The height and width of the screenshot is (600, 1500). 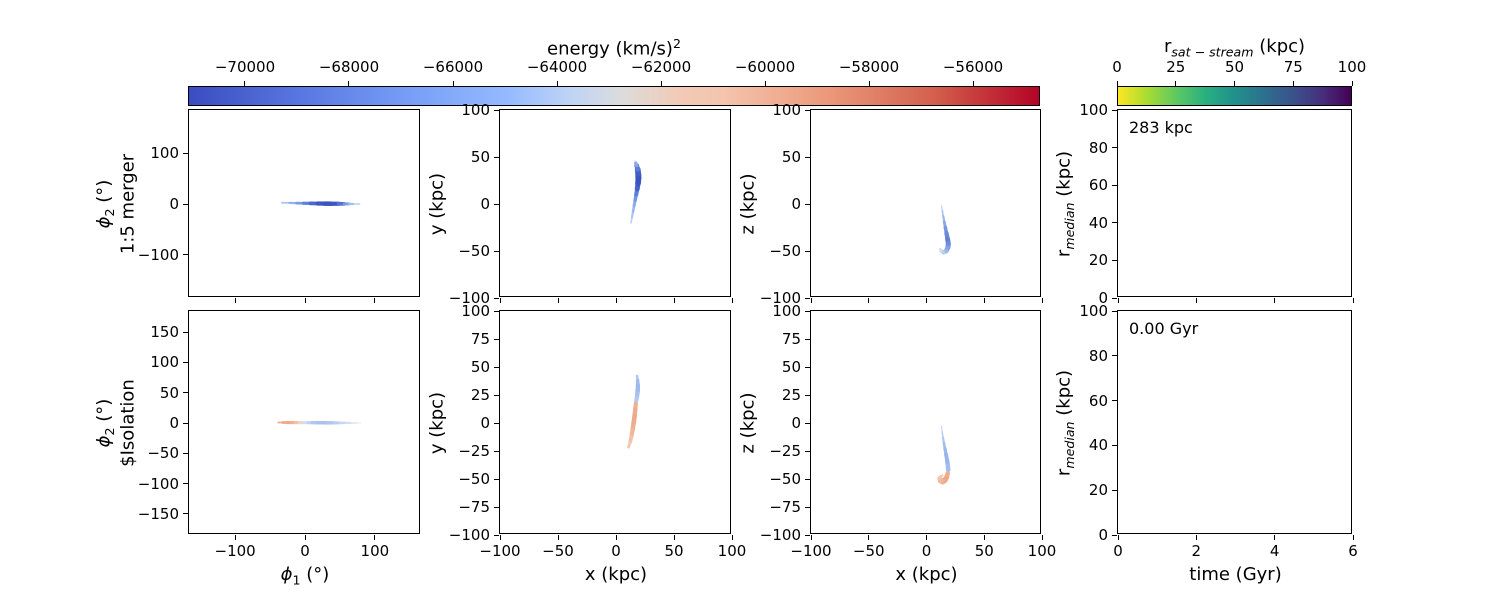 What do you see at coordinates (1098, 222) in the screenshot?
I see `y-tick-label: 40` at bounding box center [1098, 222].